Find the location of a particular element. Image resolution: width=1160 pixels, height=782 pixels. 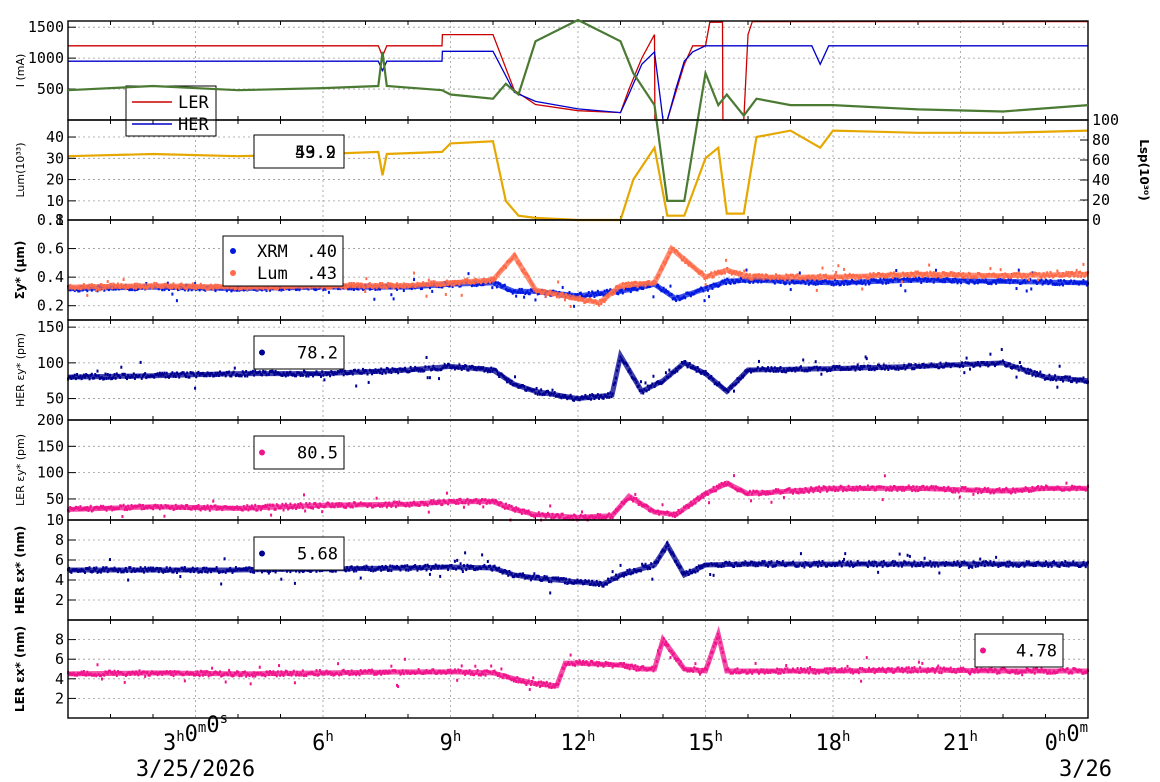

y2-tick-label: 40 is located at coordinates (1101, 180).